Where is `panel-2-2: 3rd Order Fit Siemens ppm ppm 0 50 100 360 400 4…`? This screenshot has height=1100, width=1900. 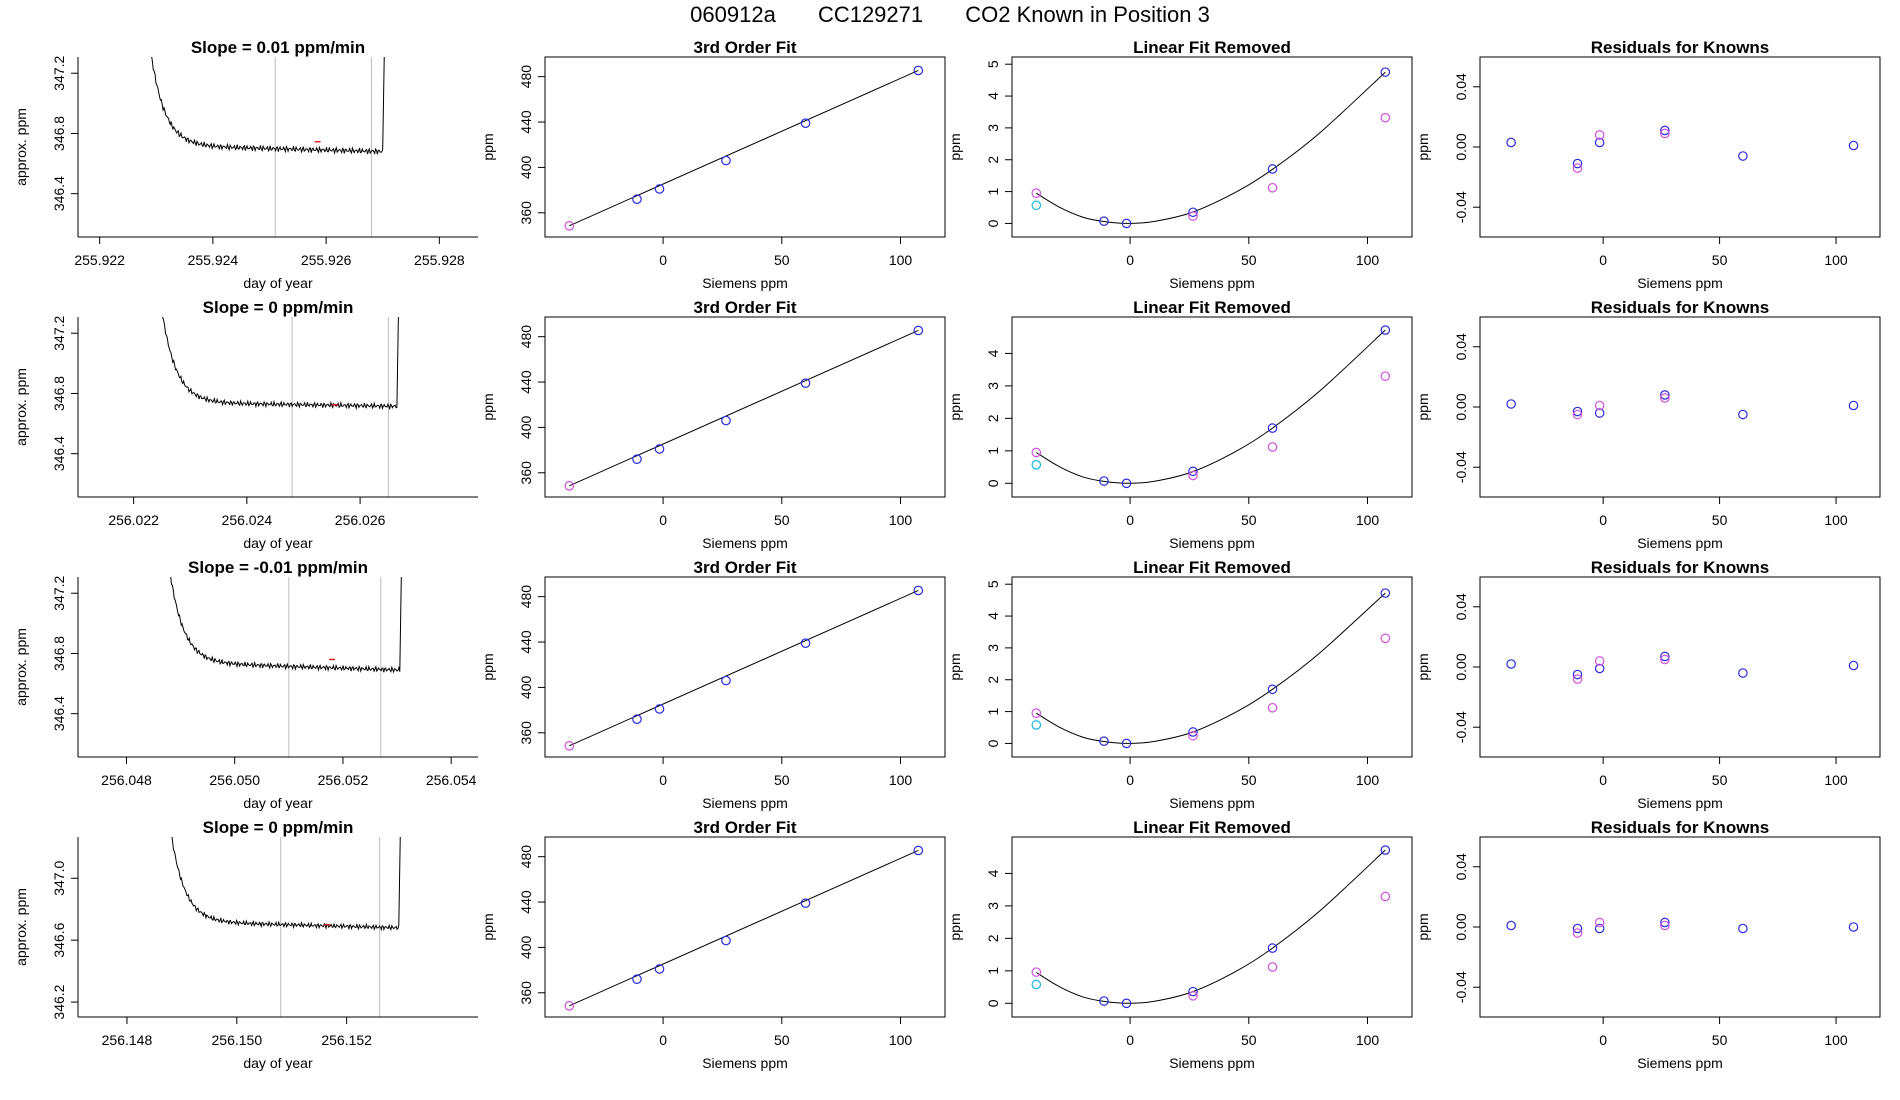
panel-2-2: 3rd Order Fit Siemens ppm ppm 0 50 100 360 400 4… is located at coordinates (713, 424).